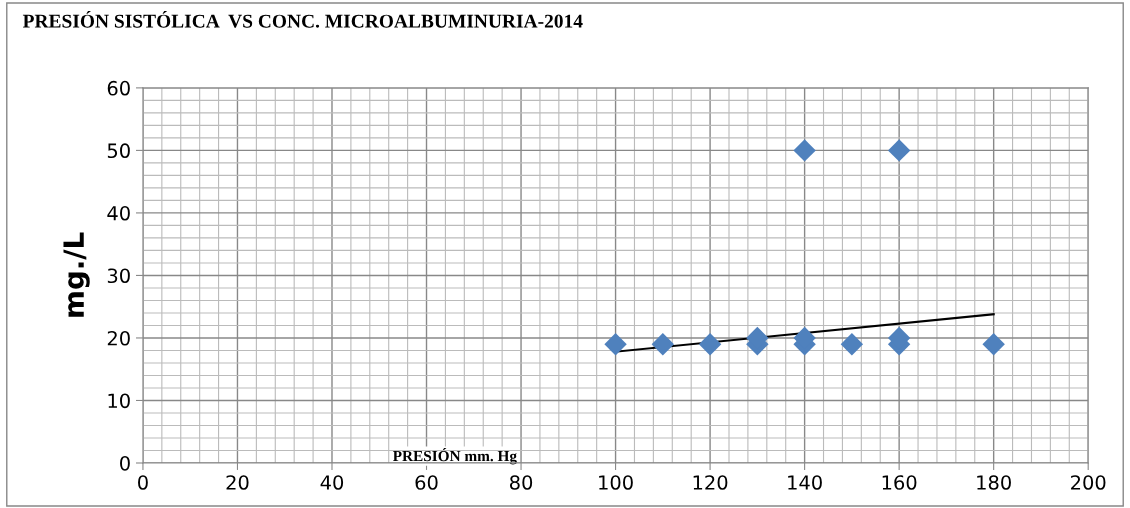 The height and width of the screenshot is (508, 1130). I want to click on y-tick-label: 10, so click(119, 401).